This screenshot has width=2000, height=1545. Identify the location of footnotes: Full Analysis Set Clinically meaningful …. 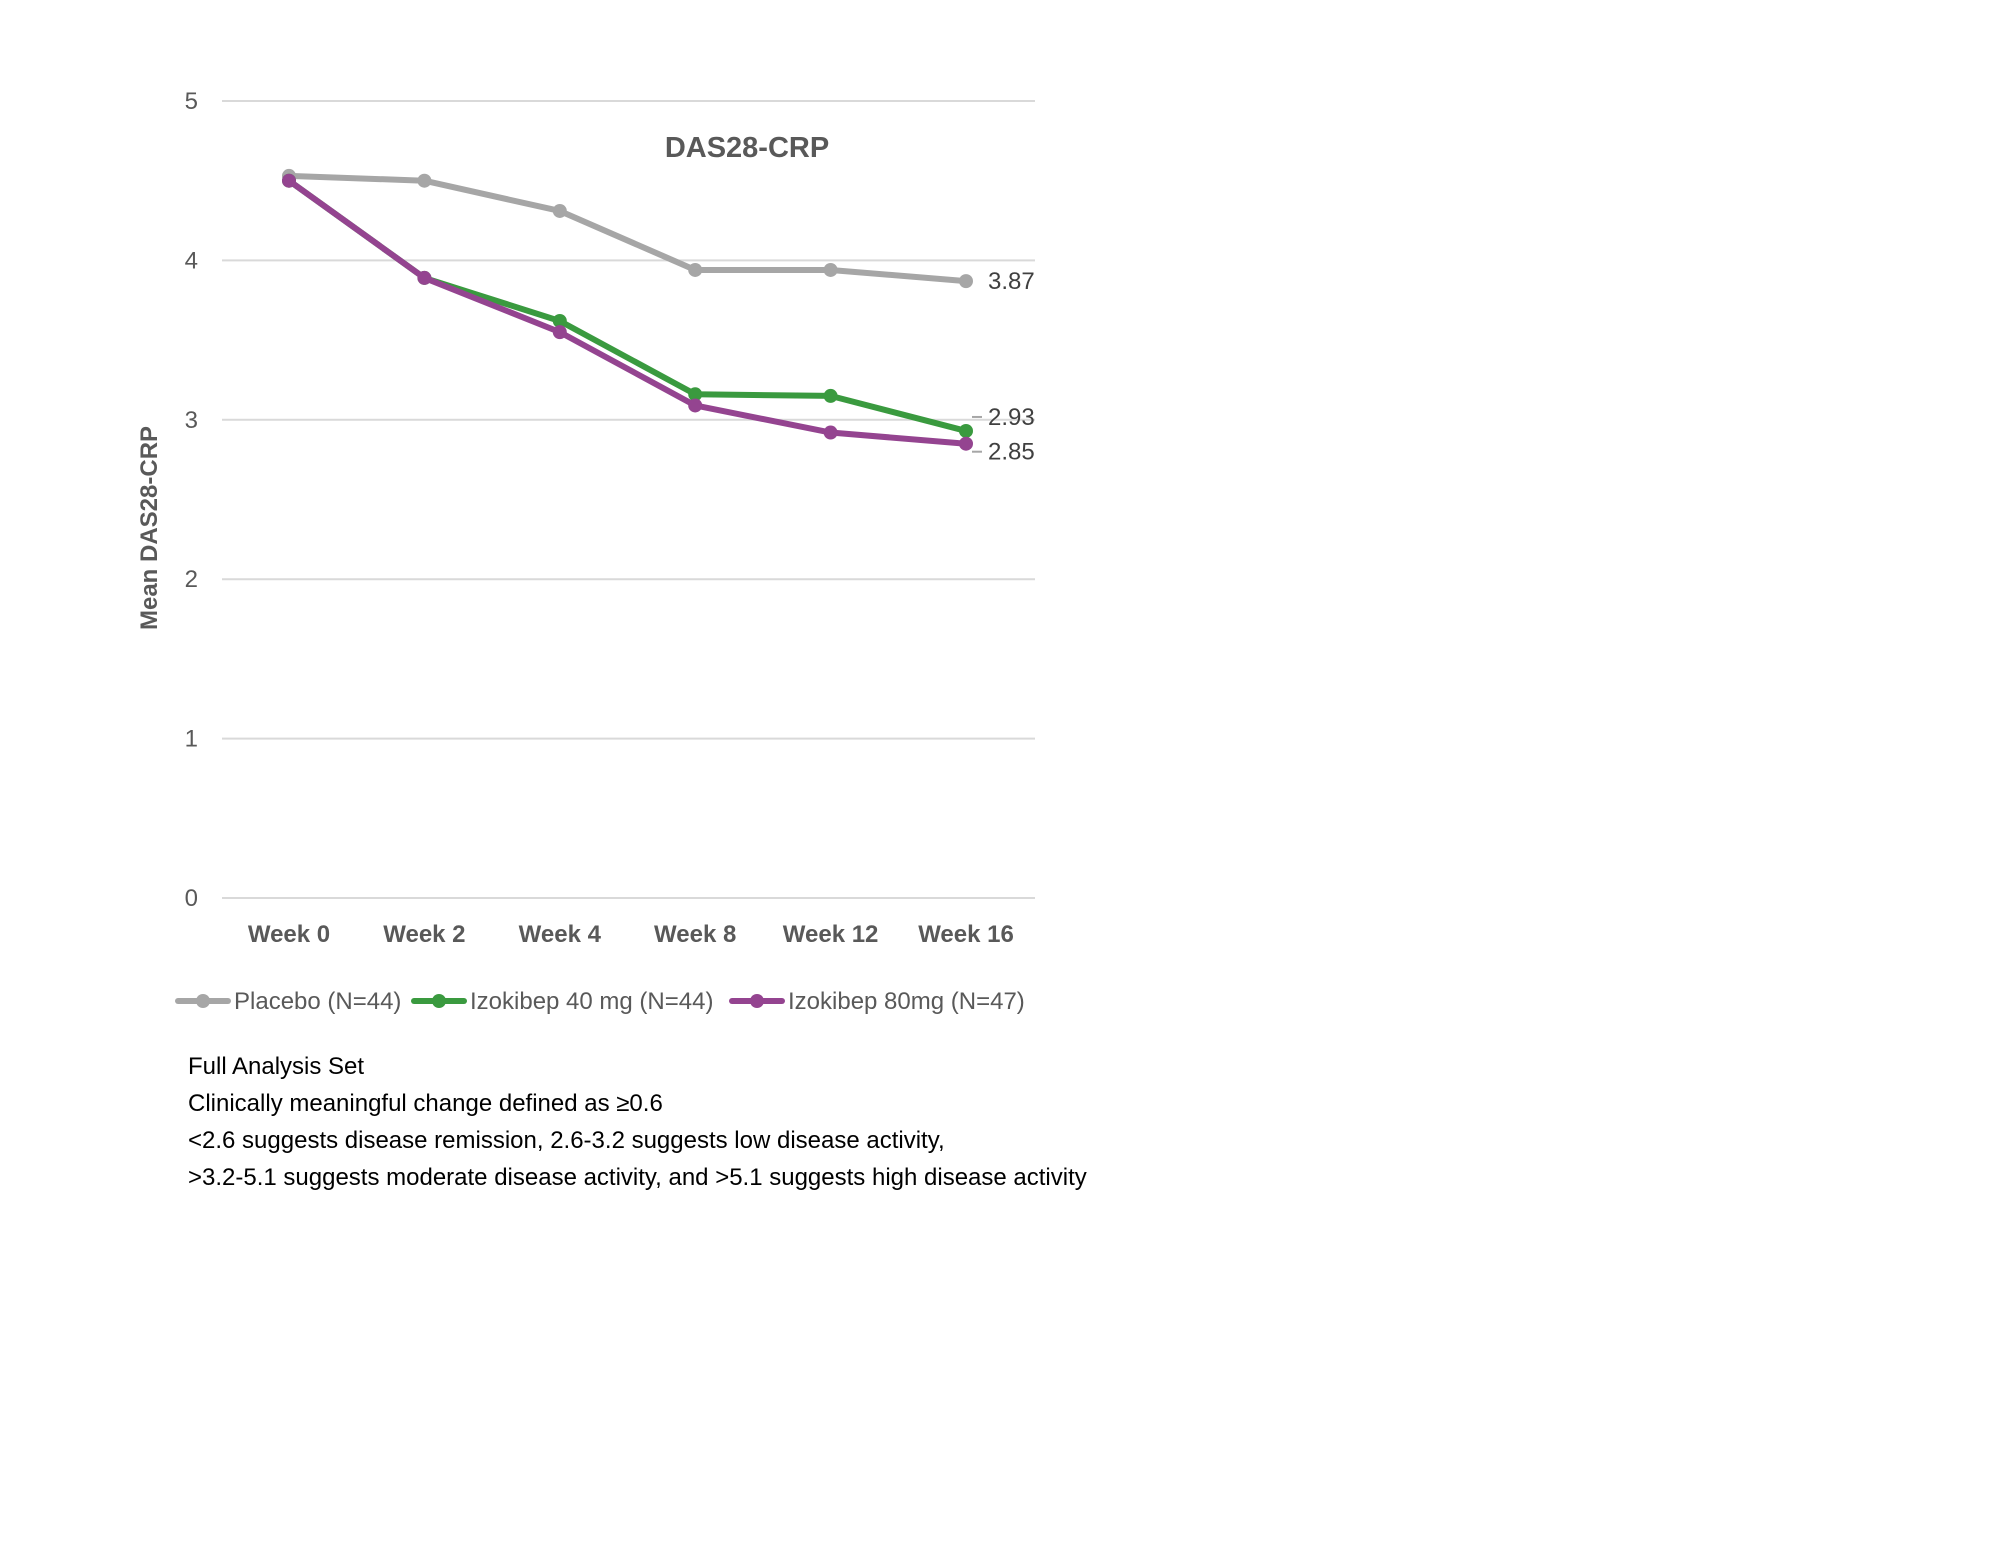
(637, 1122).